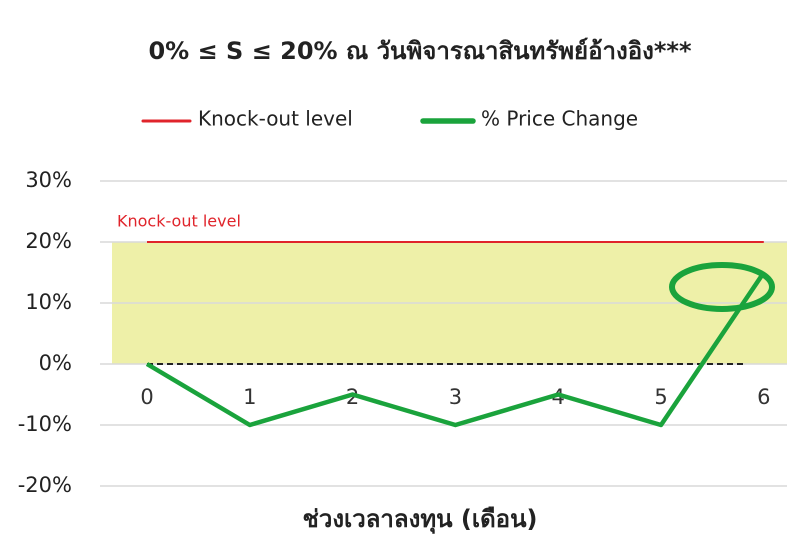  I want to click on annotation: Knock-out level, so click(179, 221).